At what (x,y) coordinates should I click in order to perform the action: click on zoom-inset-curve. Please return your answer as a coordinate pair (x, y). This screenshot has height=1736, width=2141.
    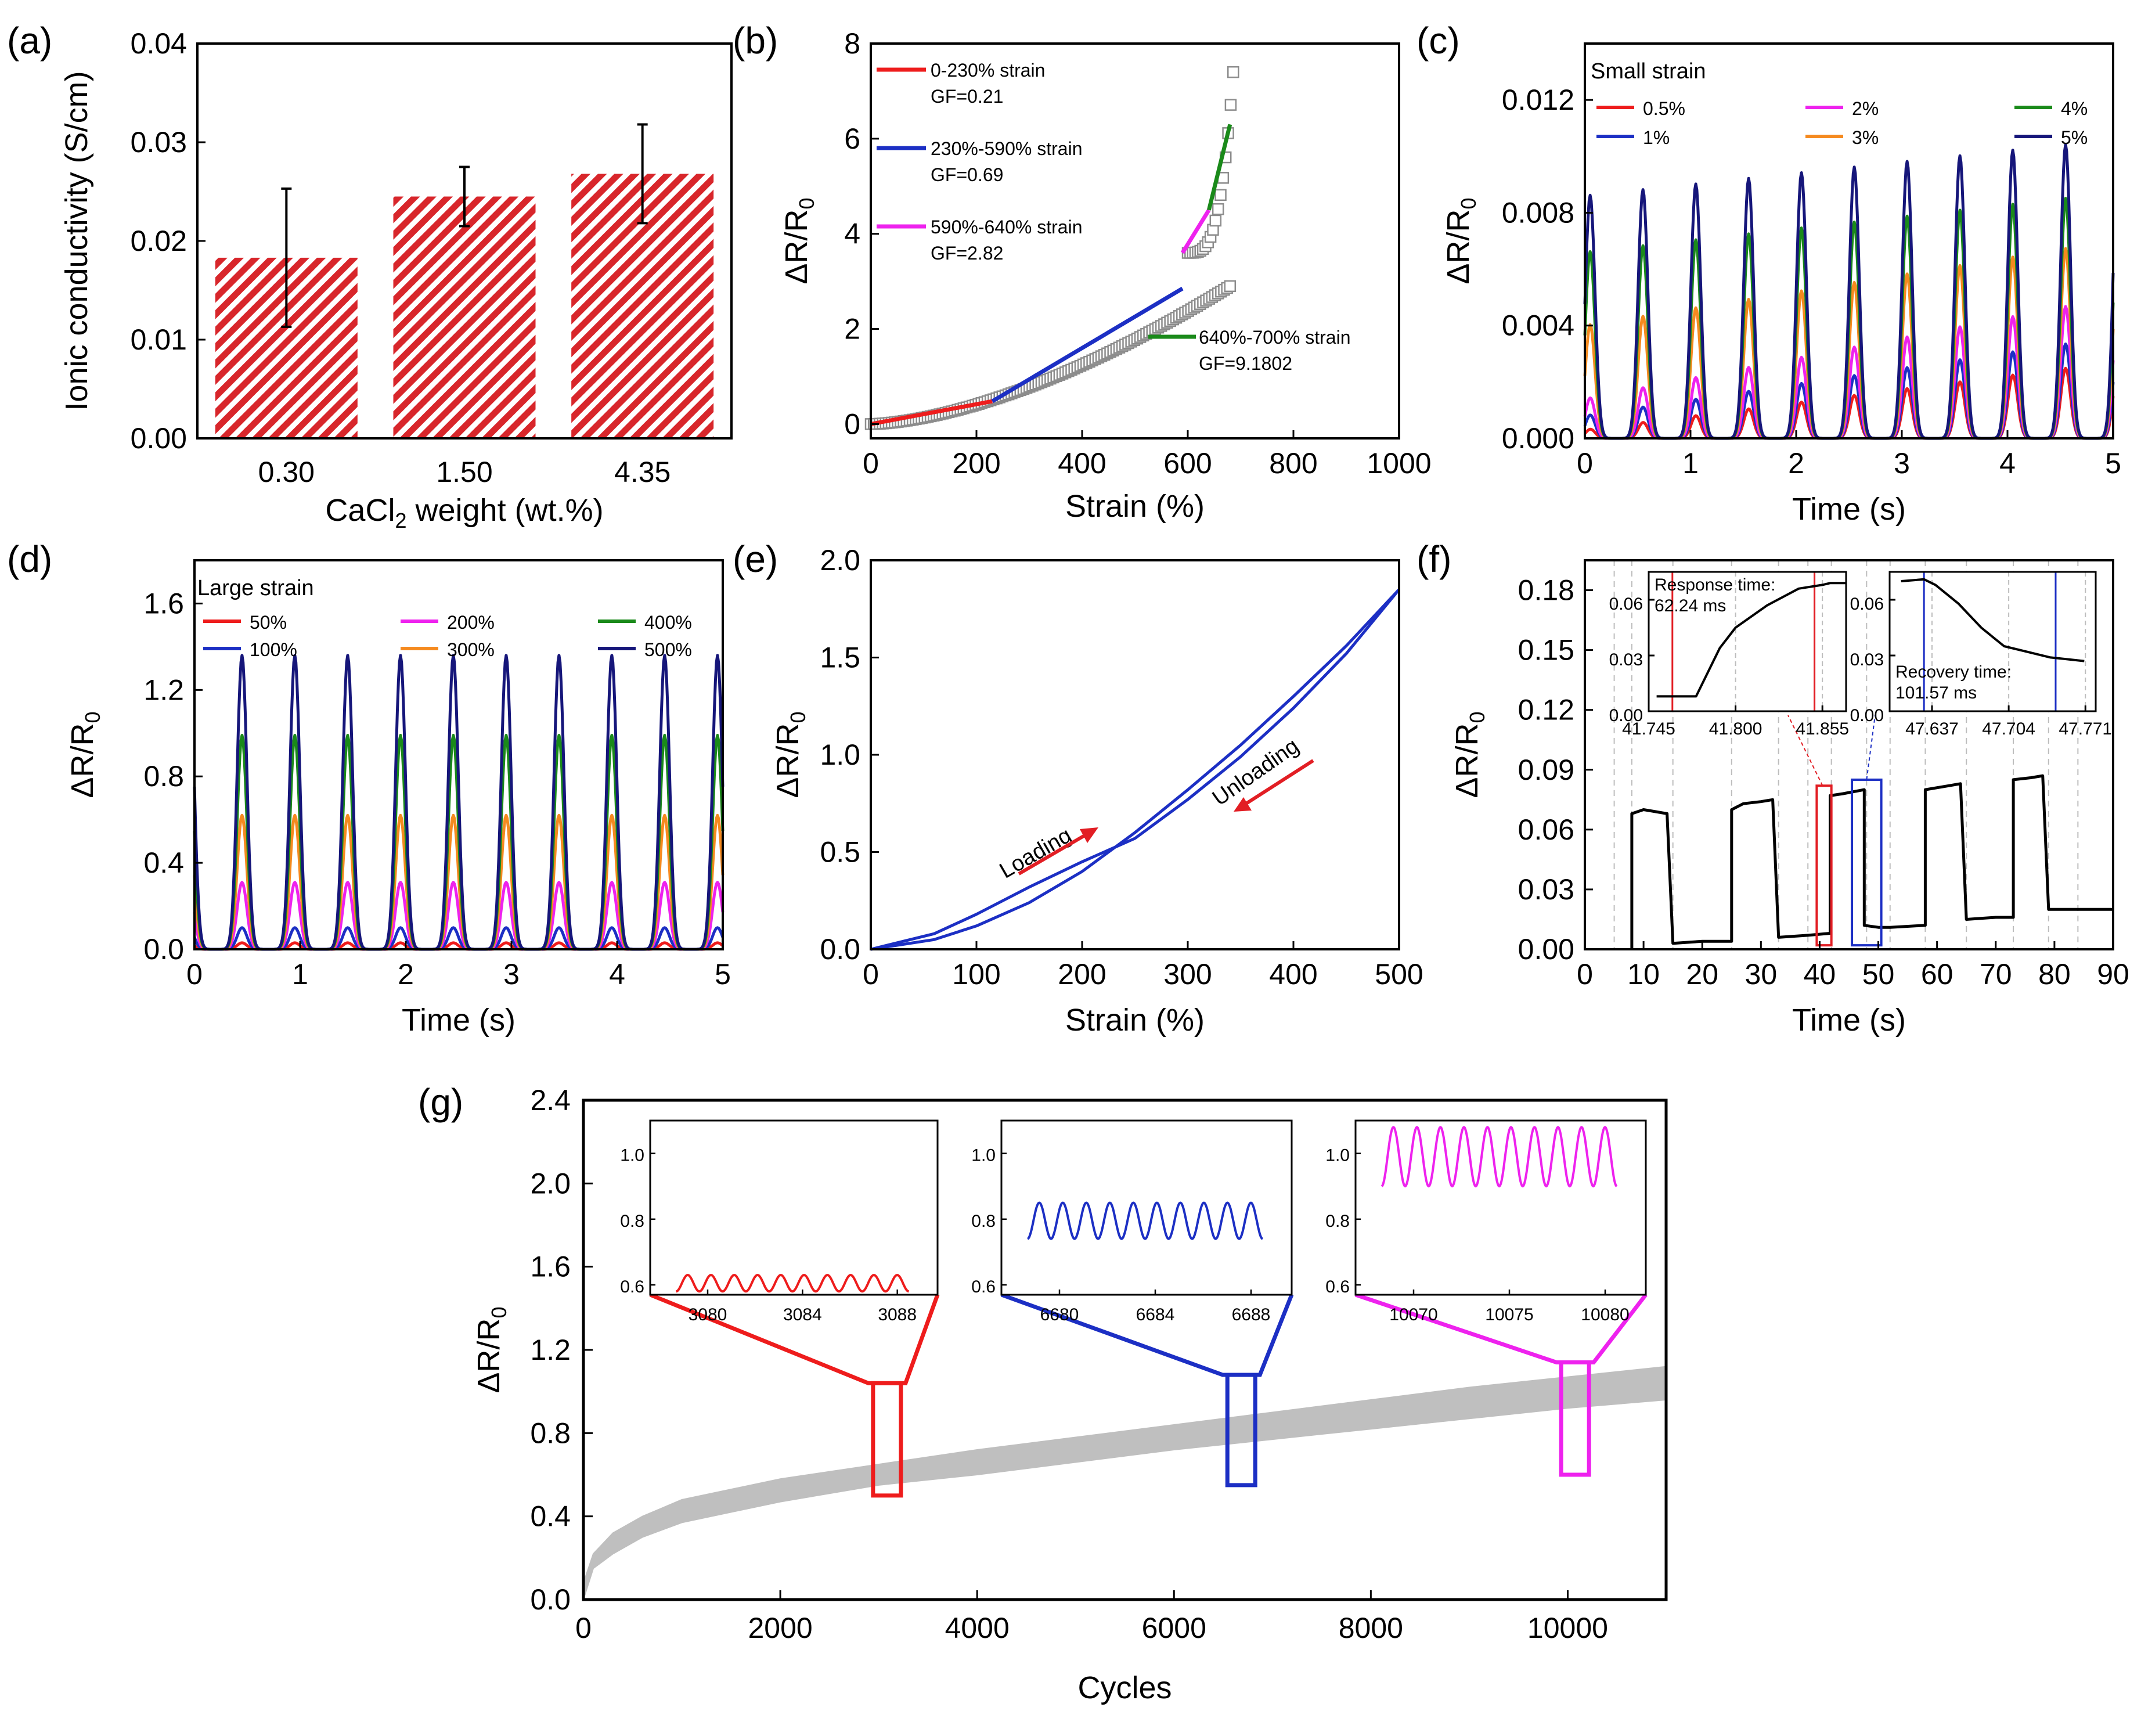
    Looking at the image, I should click on (792, 1283).